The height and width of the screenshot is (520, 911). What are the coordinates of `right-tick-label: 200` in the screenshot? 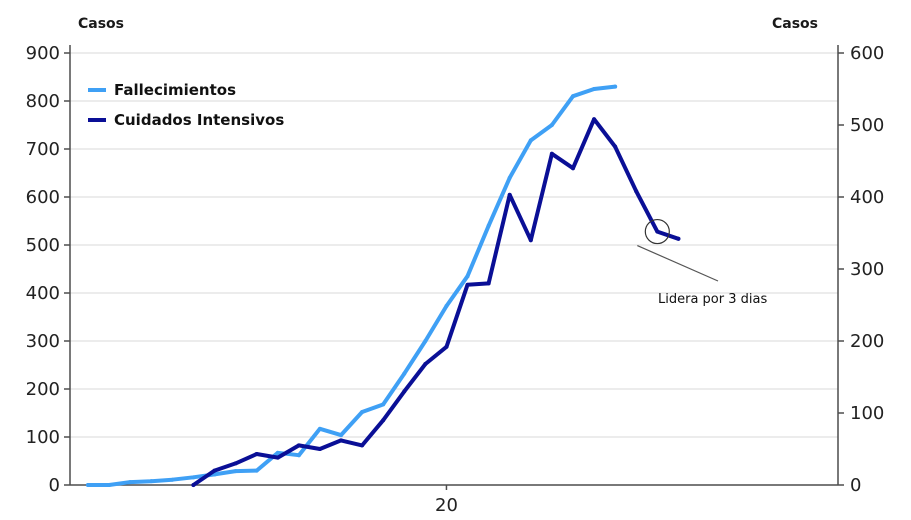 It's located at (867, 341).